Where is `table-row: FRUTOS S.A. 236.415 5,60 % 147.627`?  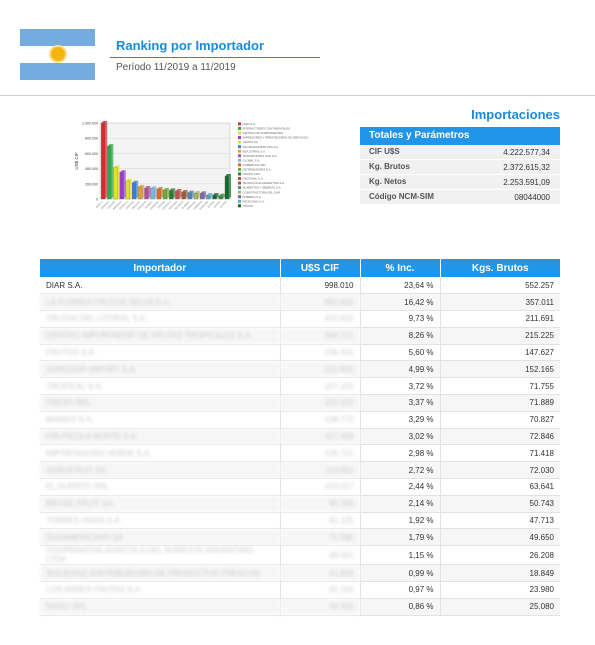 table-row: FRUTOS S.A. 236.415 5,60 % 147.627 is located at coordinates (300, 353).